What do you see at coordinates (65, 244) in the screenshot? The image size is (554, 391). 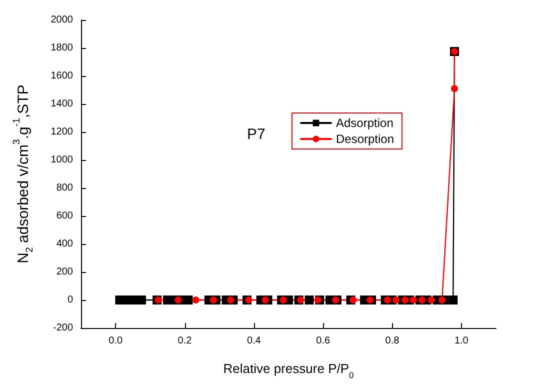 I see `y-tick-label: 400` at bounding box center [65, 244].